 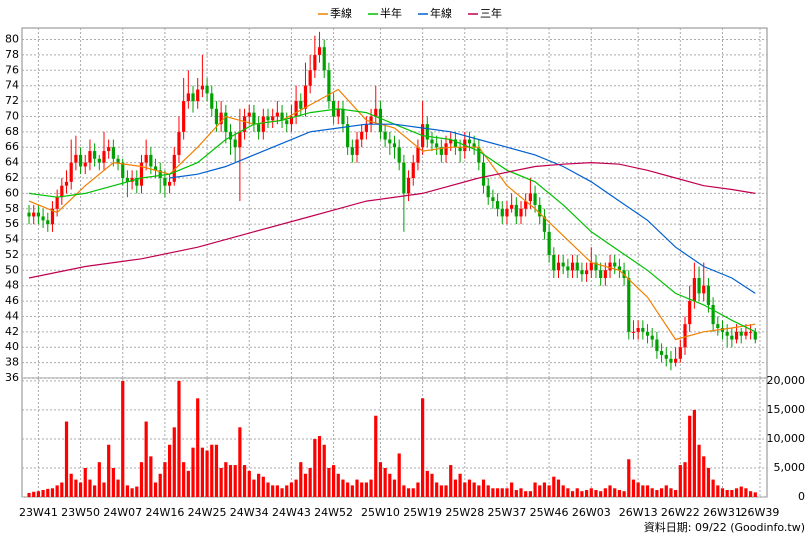 What do you see at coordinates (786, 409) in the screenshot?
I see `y-tick-label: 15,000` at bounding box center [786, 409].